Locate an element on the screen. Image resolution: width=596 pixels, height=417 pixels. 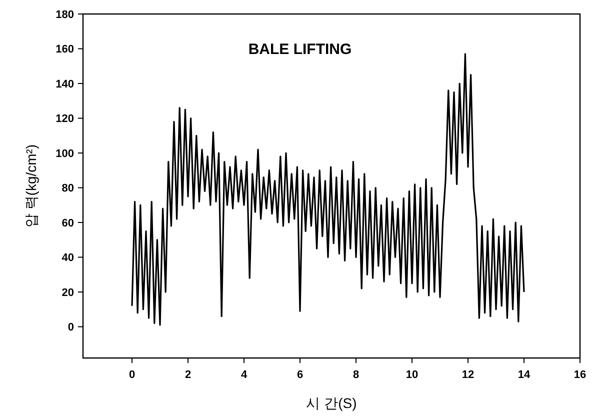
y-tick-label: 0 is located at coordinates (71, 328).